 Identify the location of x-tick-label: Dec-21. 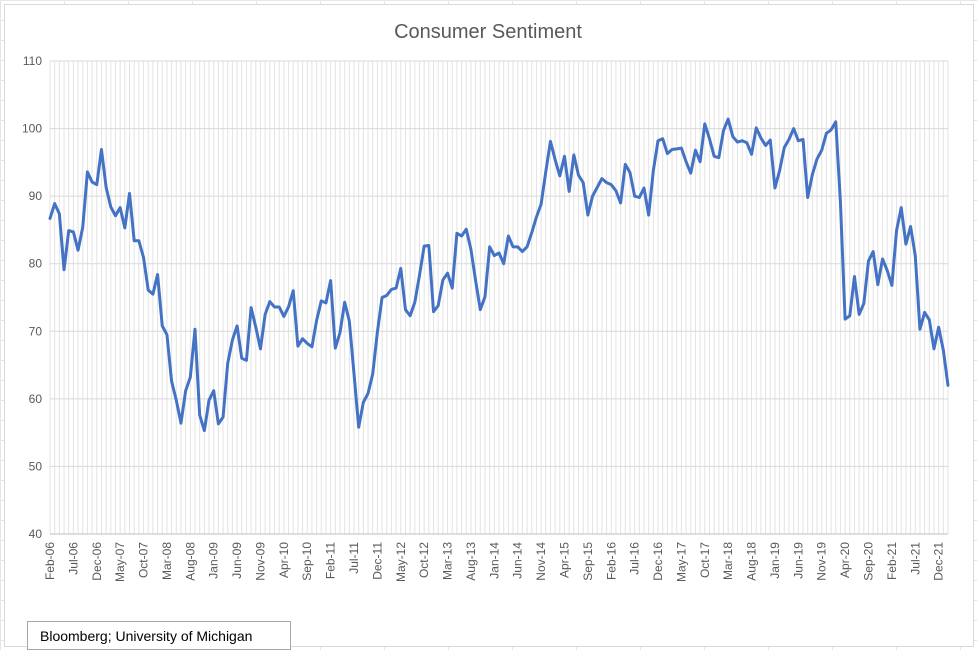
(939, 561).